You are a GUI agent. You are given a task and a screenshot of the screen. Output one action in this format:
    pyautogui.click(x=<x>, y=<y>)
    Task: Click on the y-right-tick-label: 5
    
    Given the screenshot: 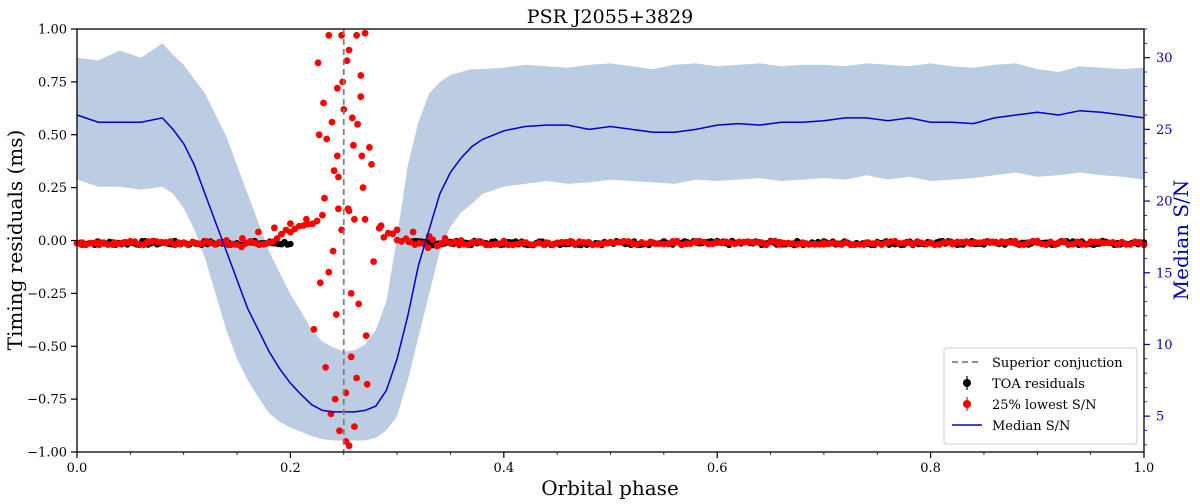 What is the action you would take?
    pyautogui.click(x=1160, y=417)
    